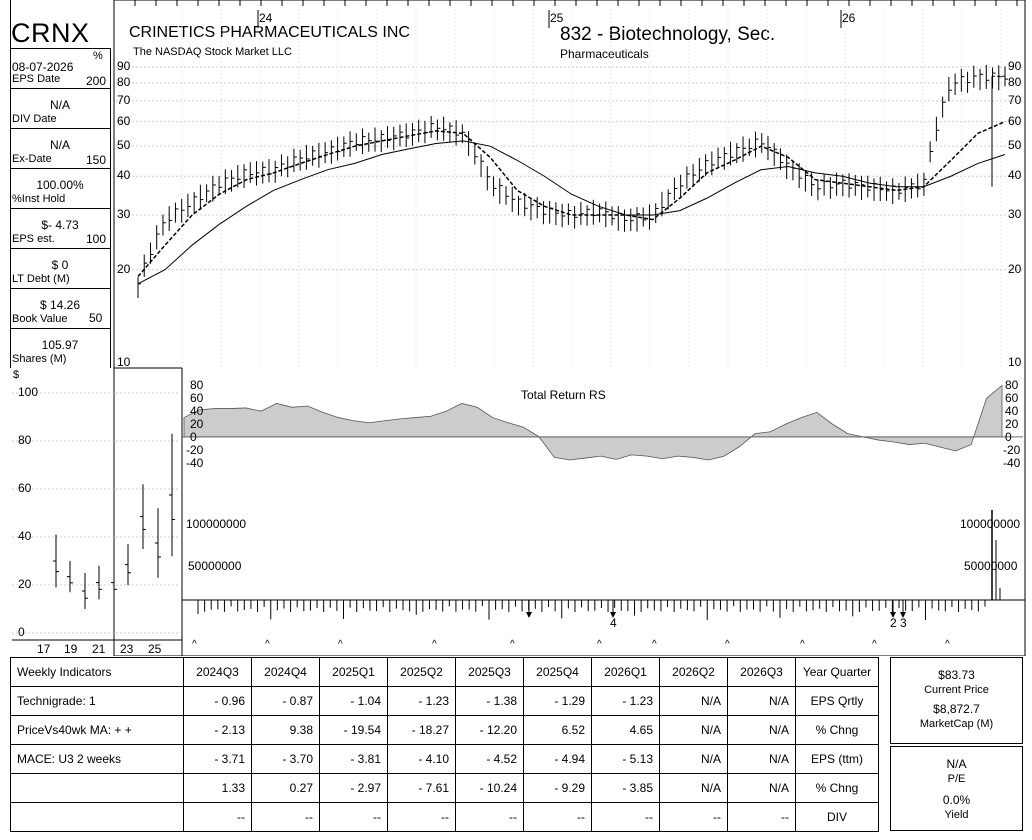 The height and width of the screenshot is (840, 1032). What do you see at coordinates (557, 672) in the screenshot?
I see `indicator-cell: 2025Q4` at bounding box center [557, 672].